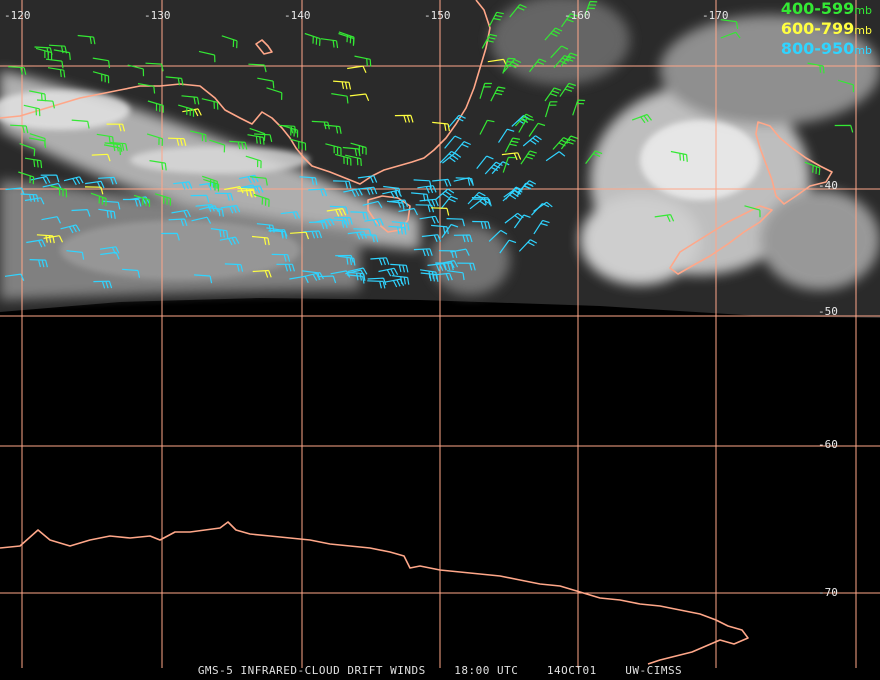 This screenshot has height=680, width=880. I want to click on new-zealand-north, so click(794, 163).